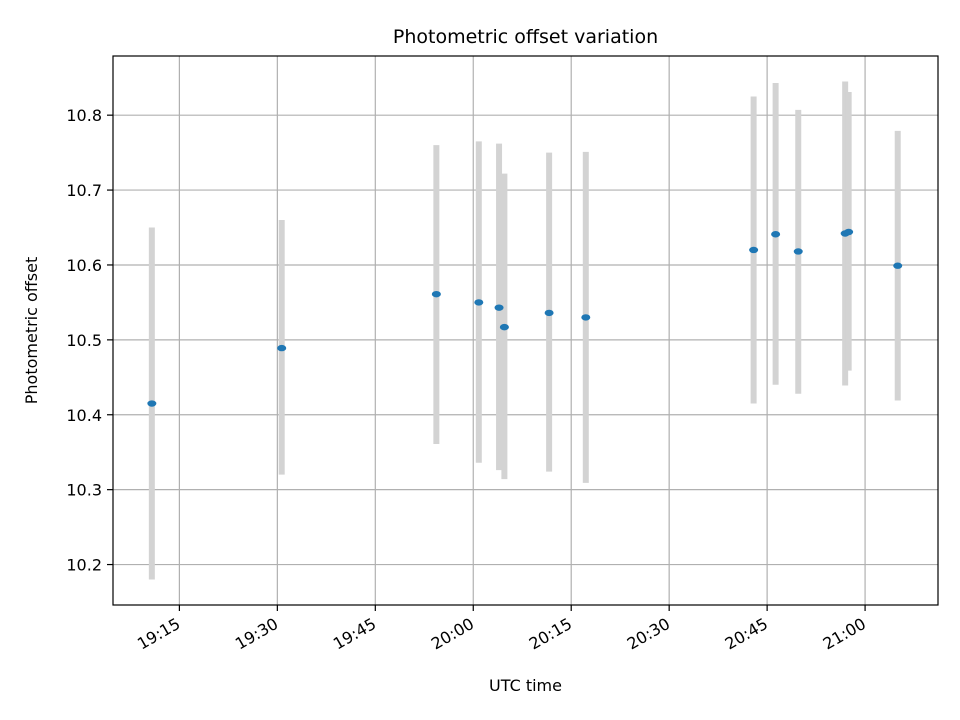 Image resolution: width=960 pixels, height=720 pixels. Describe the element at coordinates (84, 190) in the screenshot. I see `y-tick-label: 10.7` at that location.